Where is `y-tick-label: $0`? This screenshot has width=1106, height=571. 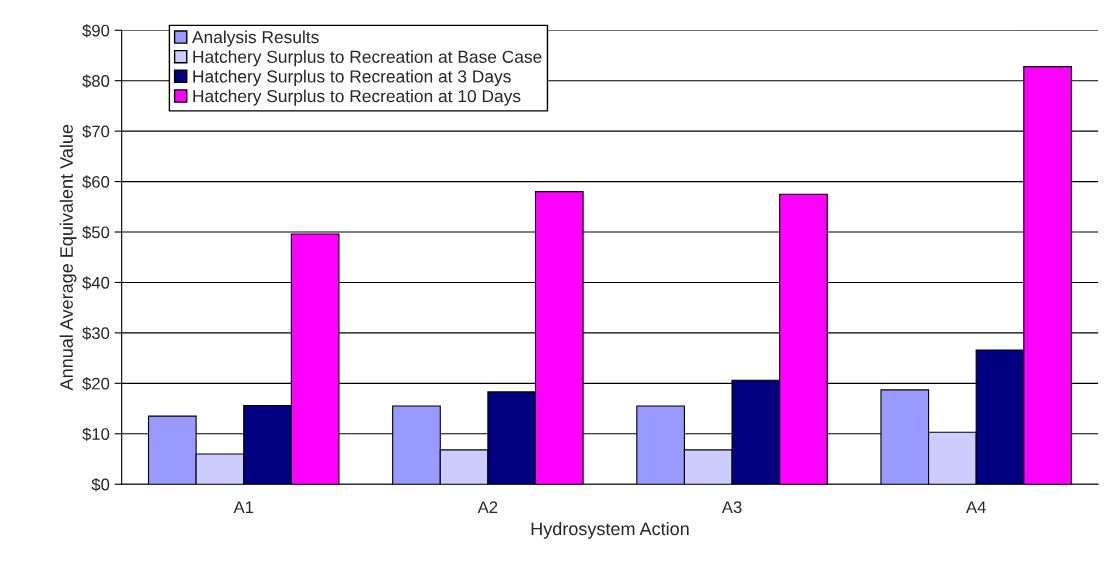 y-tick-label: $0 is located at coordinates (100, 484).